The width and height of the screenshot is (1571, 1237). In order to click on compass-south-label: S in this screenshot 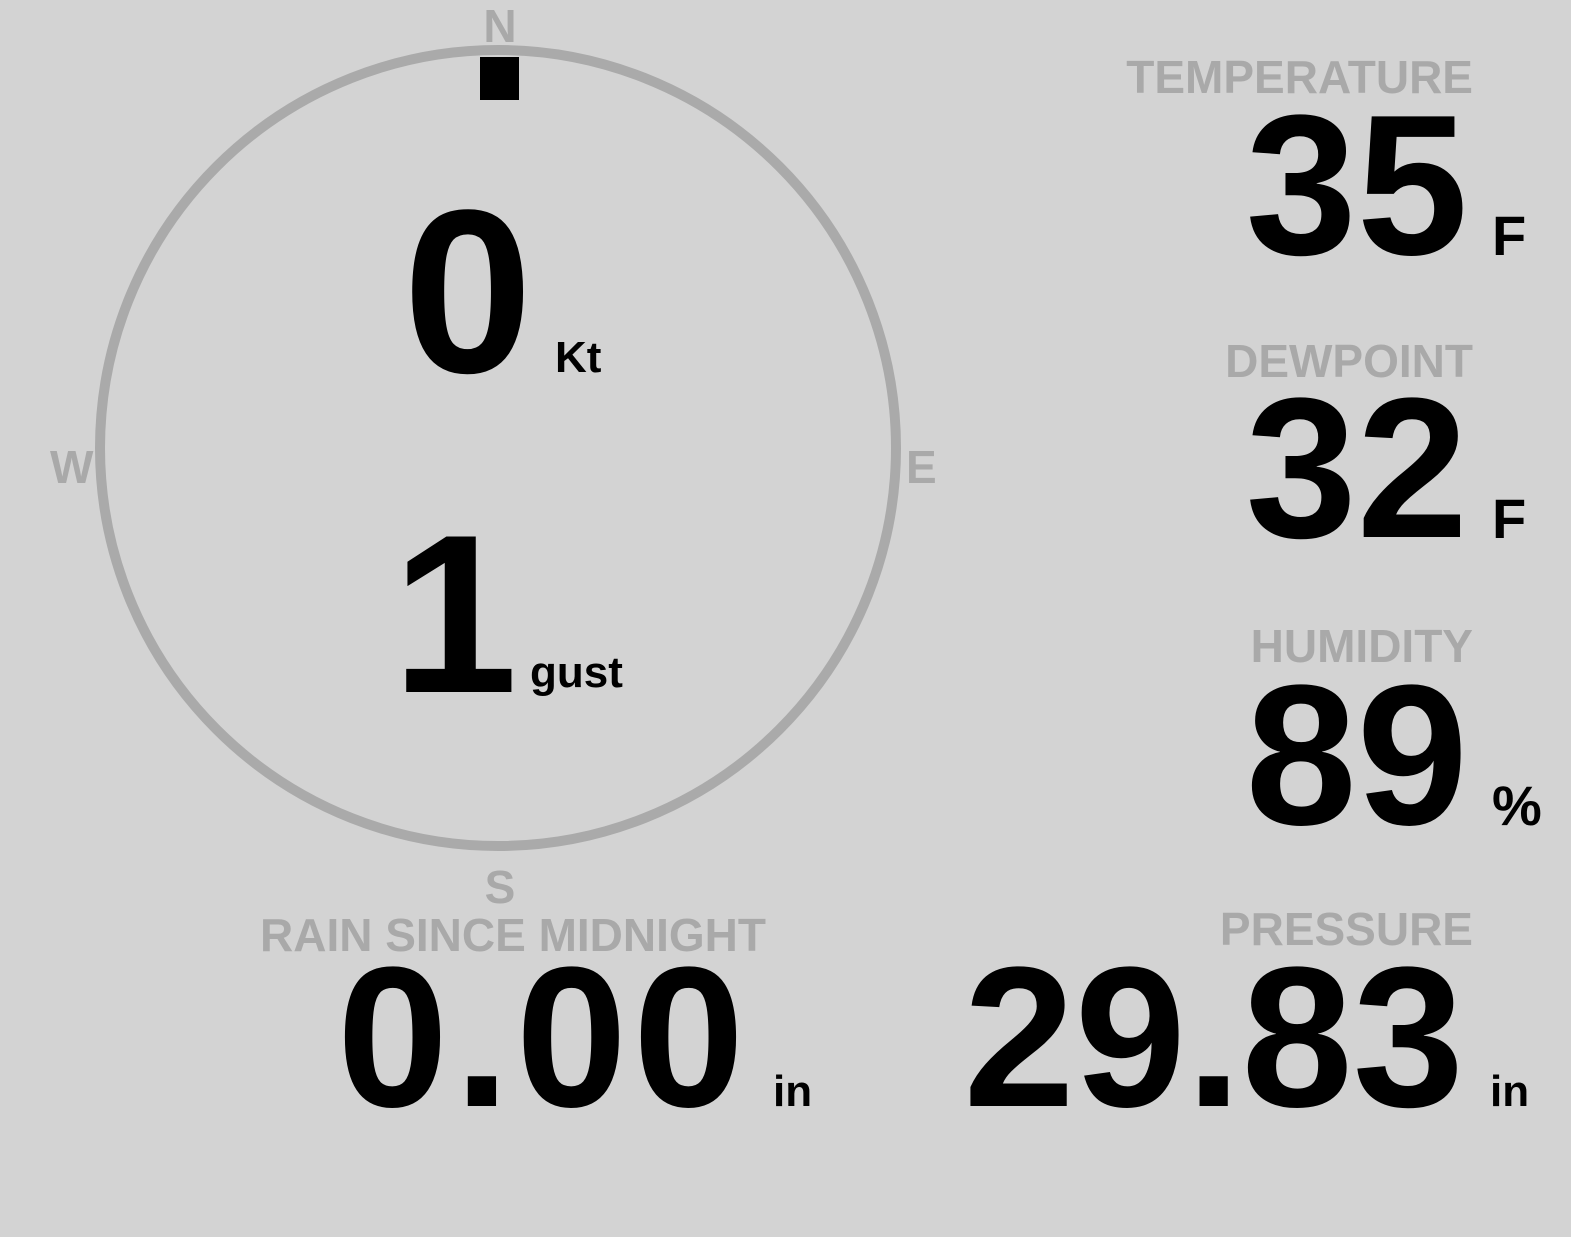, I will do `click(500, 887)`.